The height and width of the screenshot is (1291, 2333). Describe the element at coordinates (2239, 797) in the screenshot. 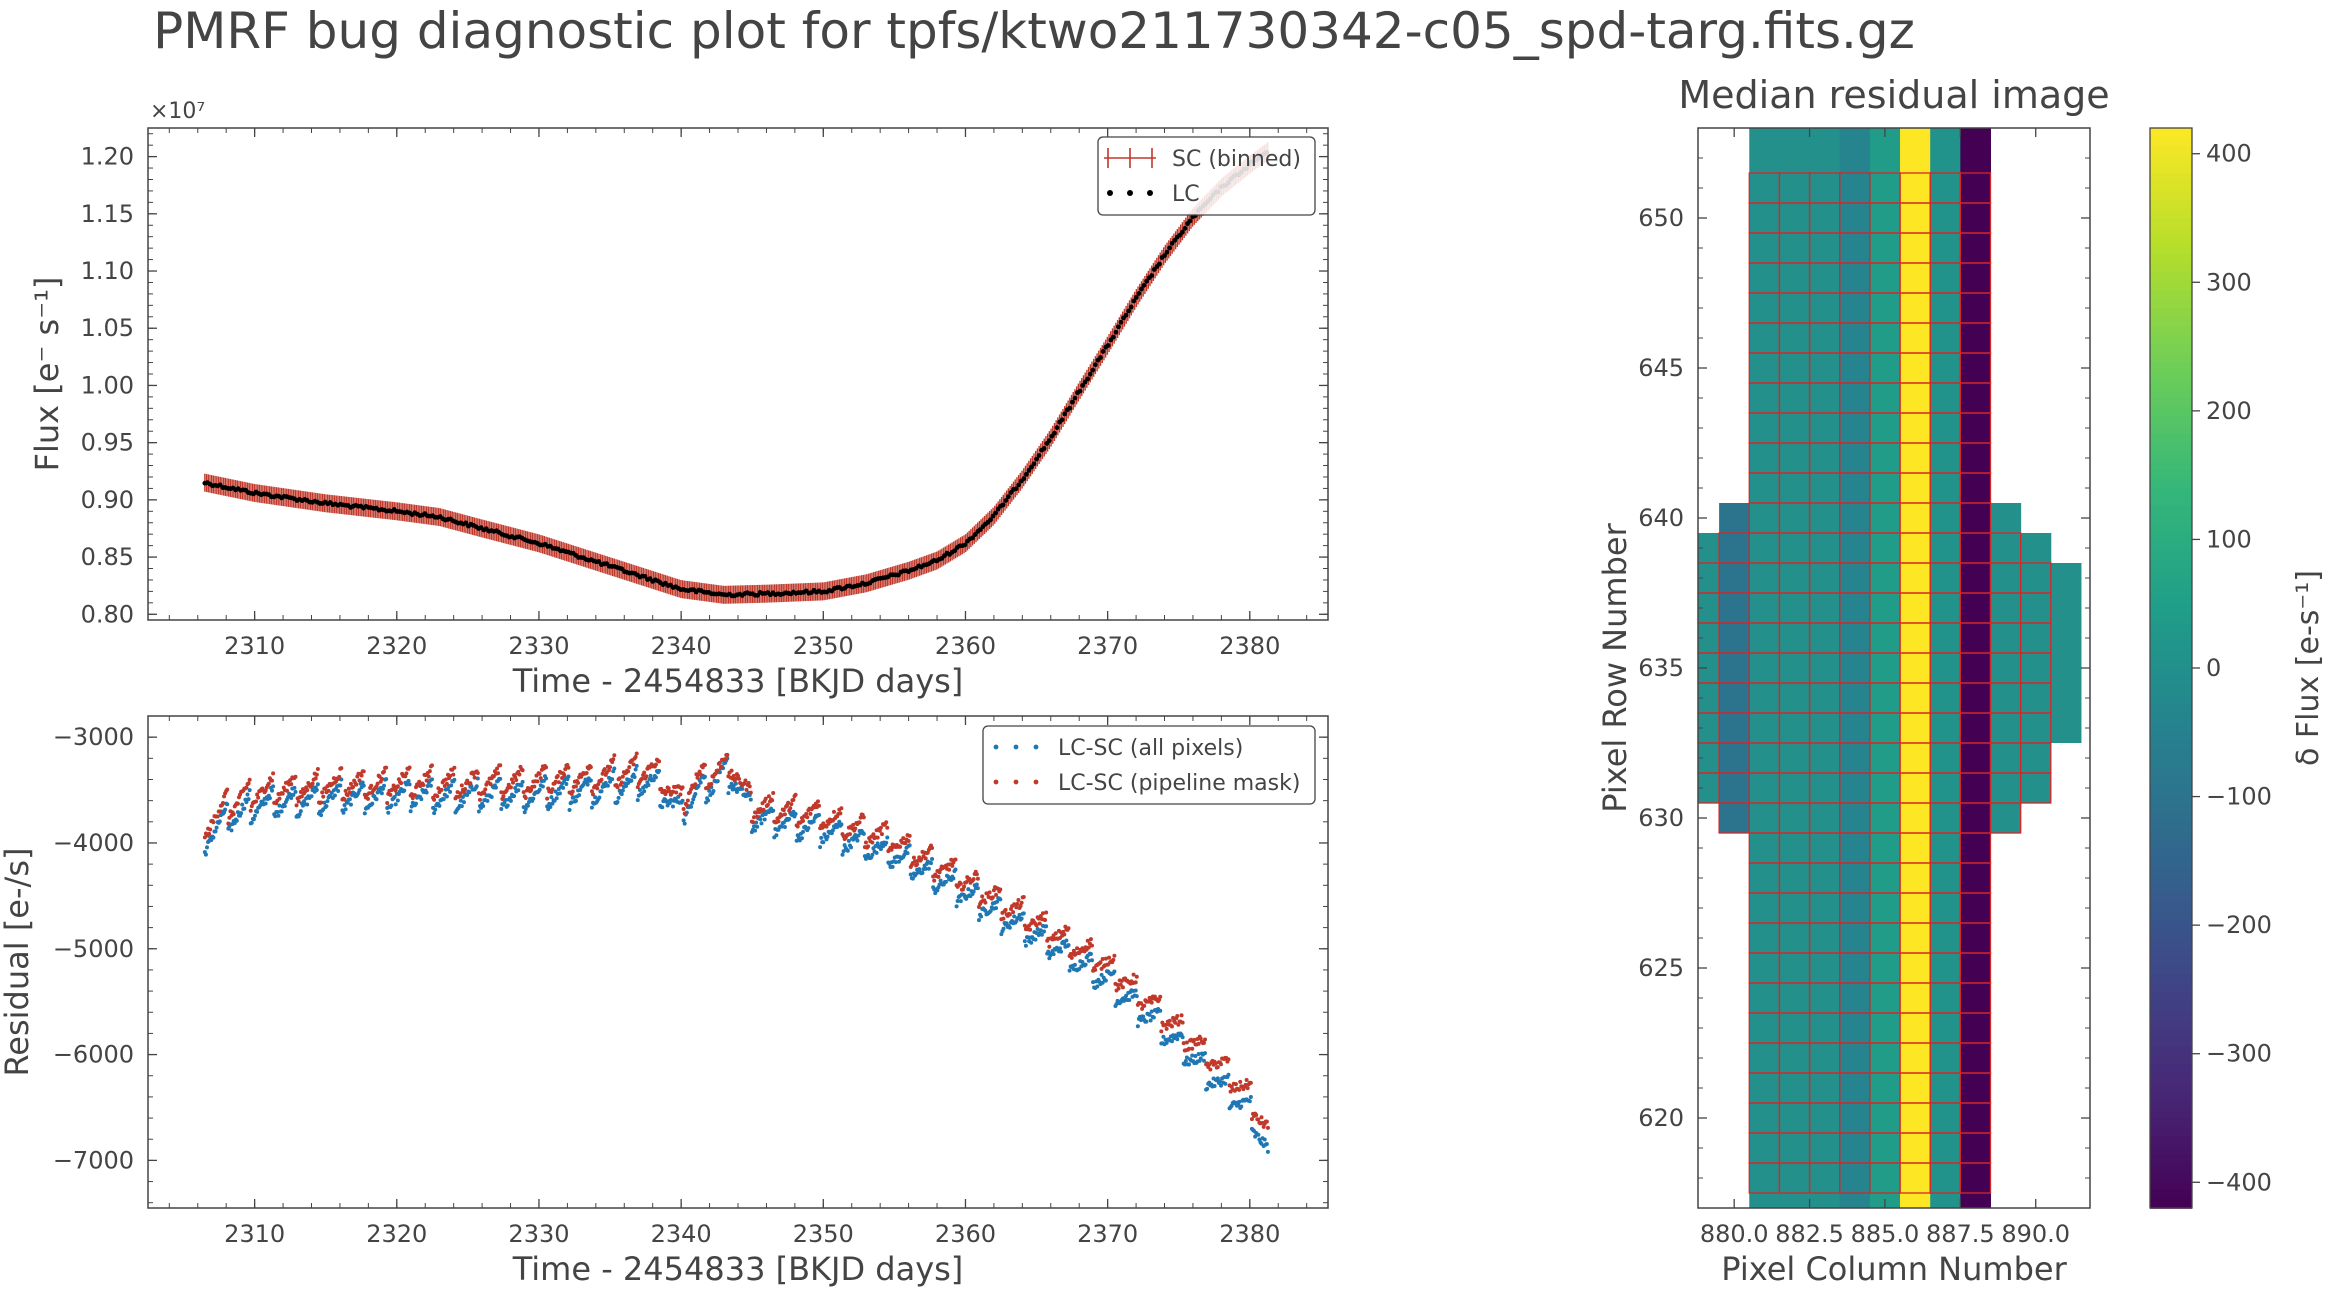

I see `colorbar-tick-label: −100` at that location.